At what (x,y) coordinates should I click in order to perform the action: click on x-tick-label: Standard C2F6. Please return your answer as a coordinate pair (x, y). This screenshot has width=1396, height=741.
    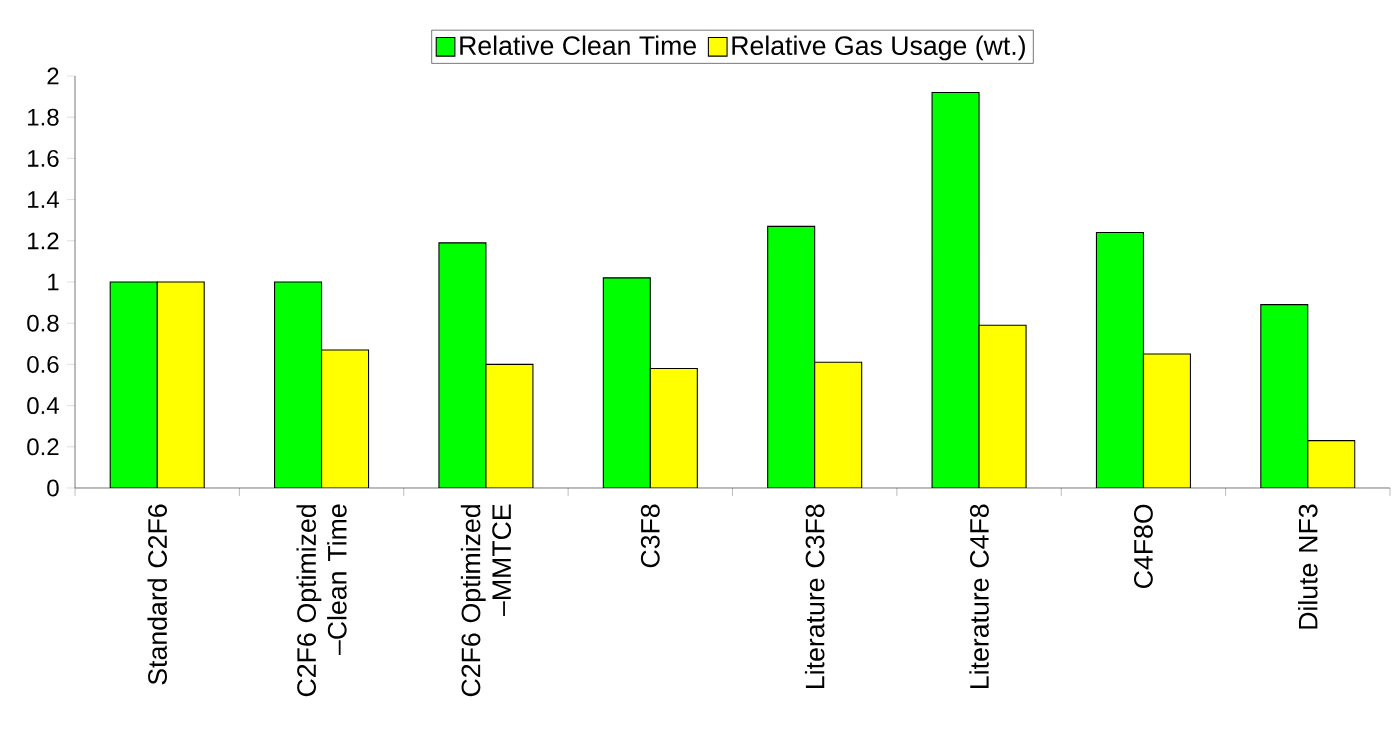
    Looking at the image, I should click on (157, 594).